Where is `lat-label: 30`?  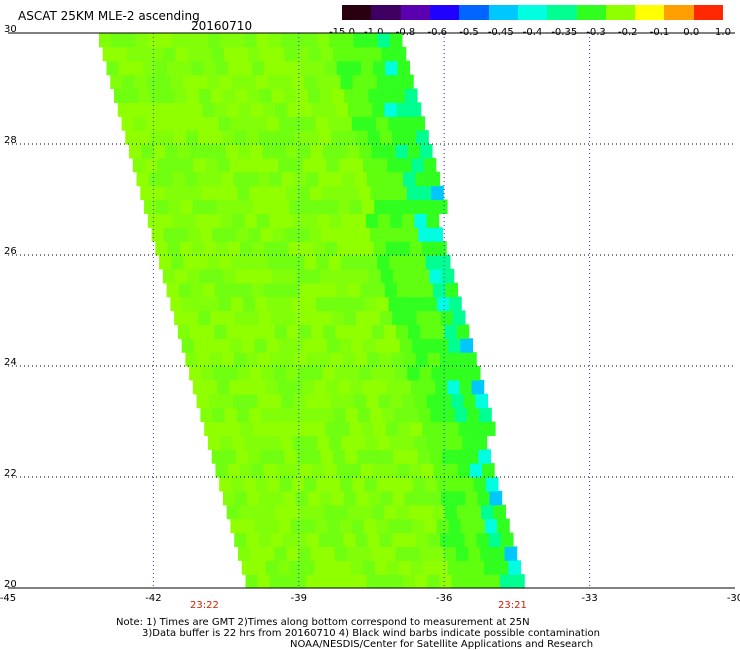 lat-label: 30 is located at coordinates (10, 29).